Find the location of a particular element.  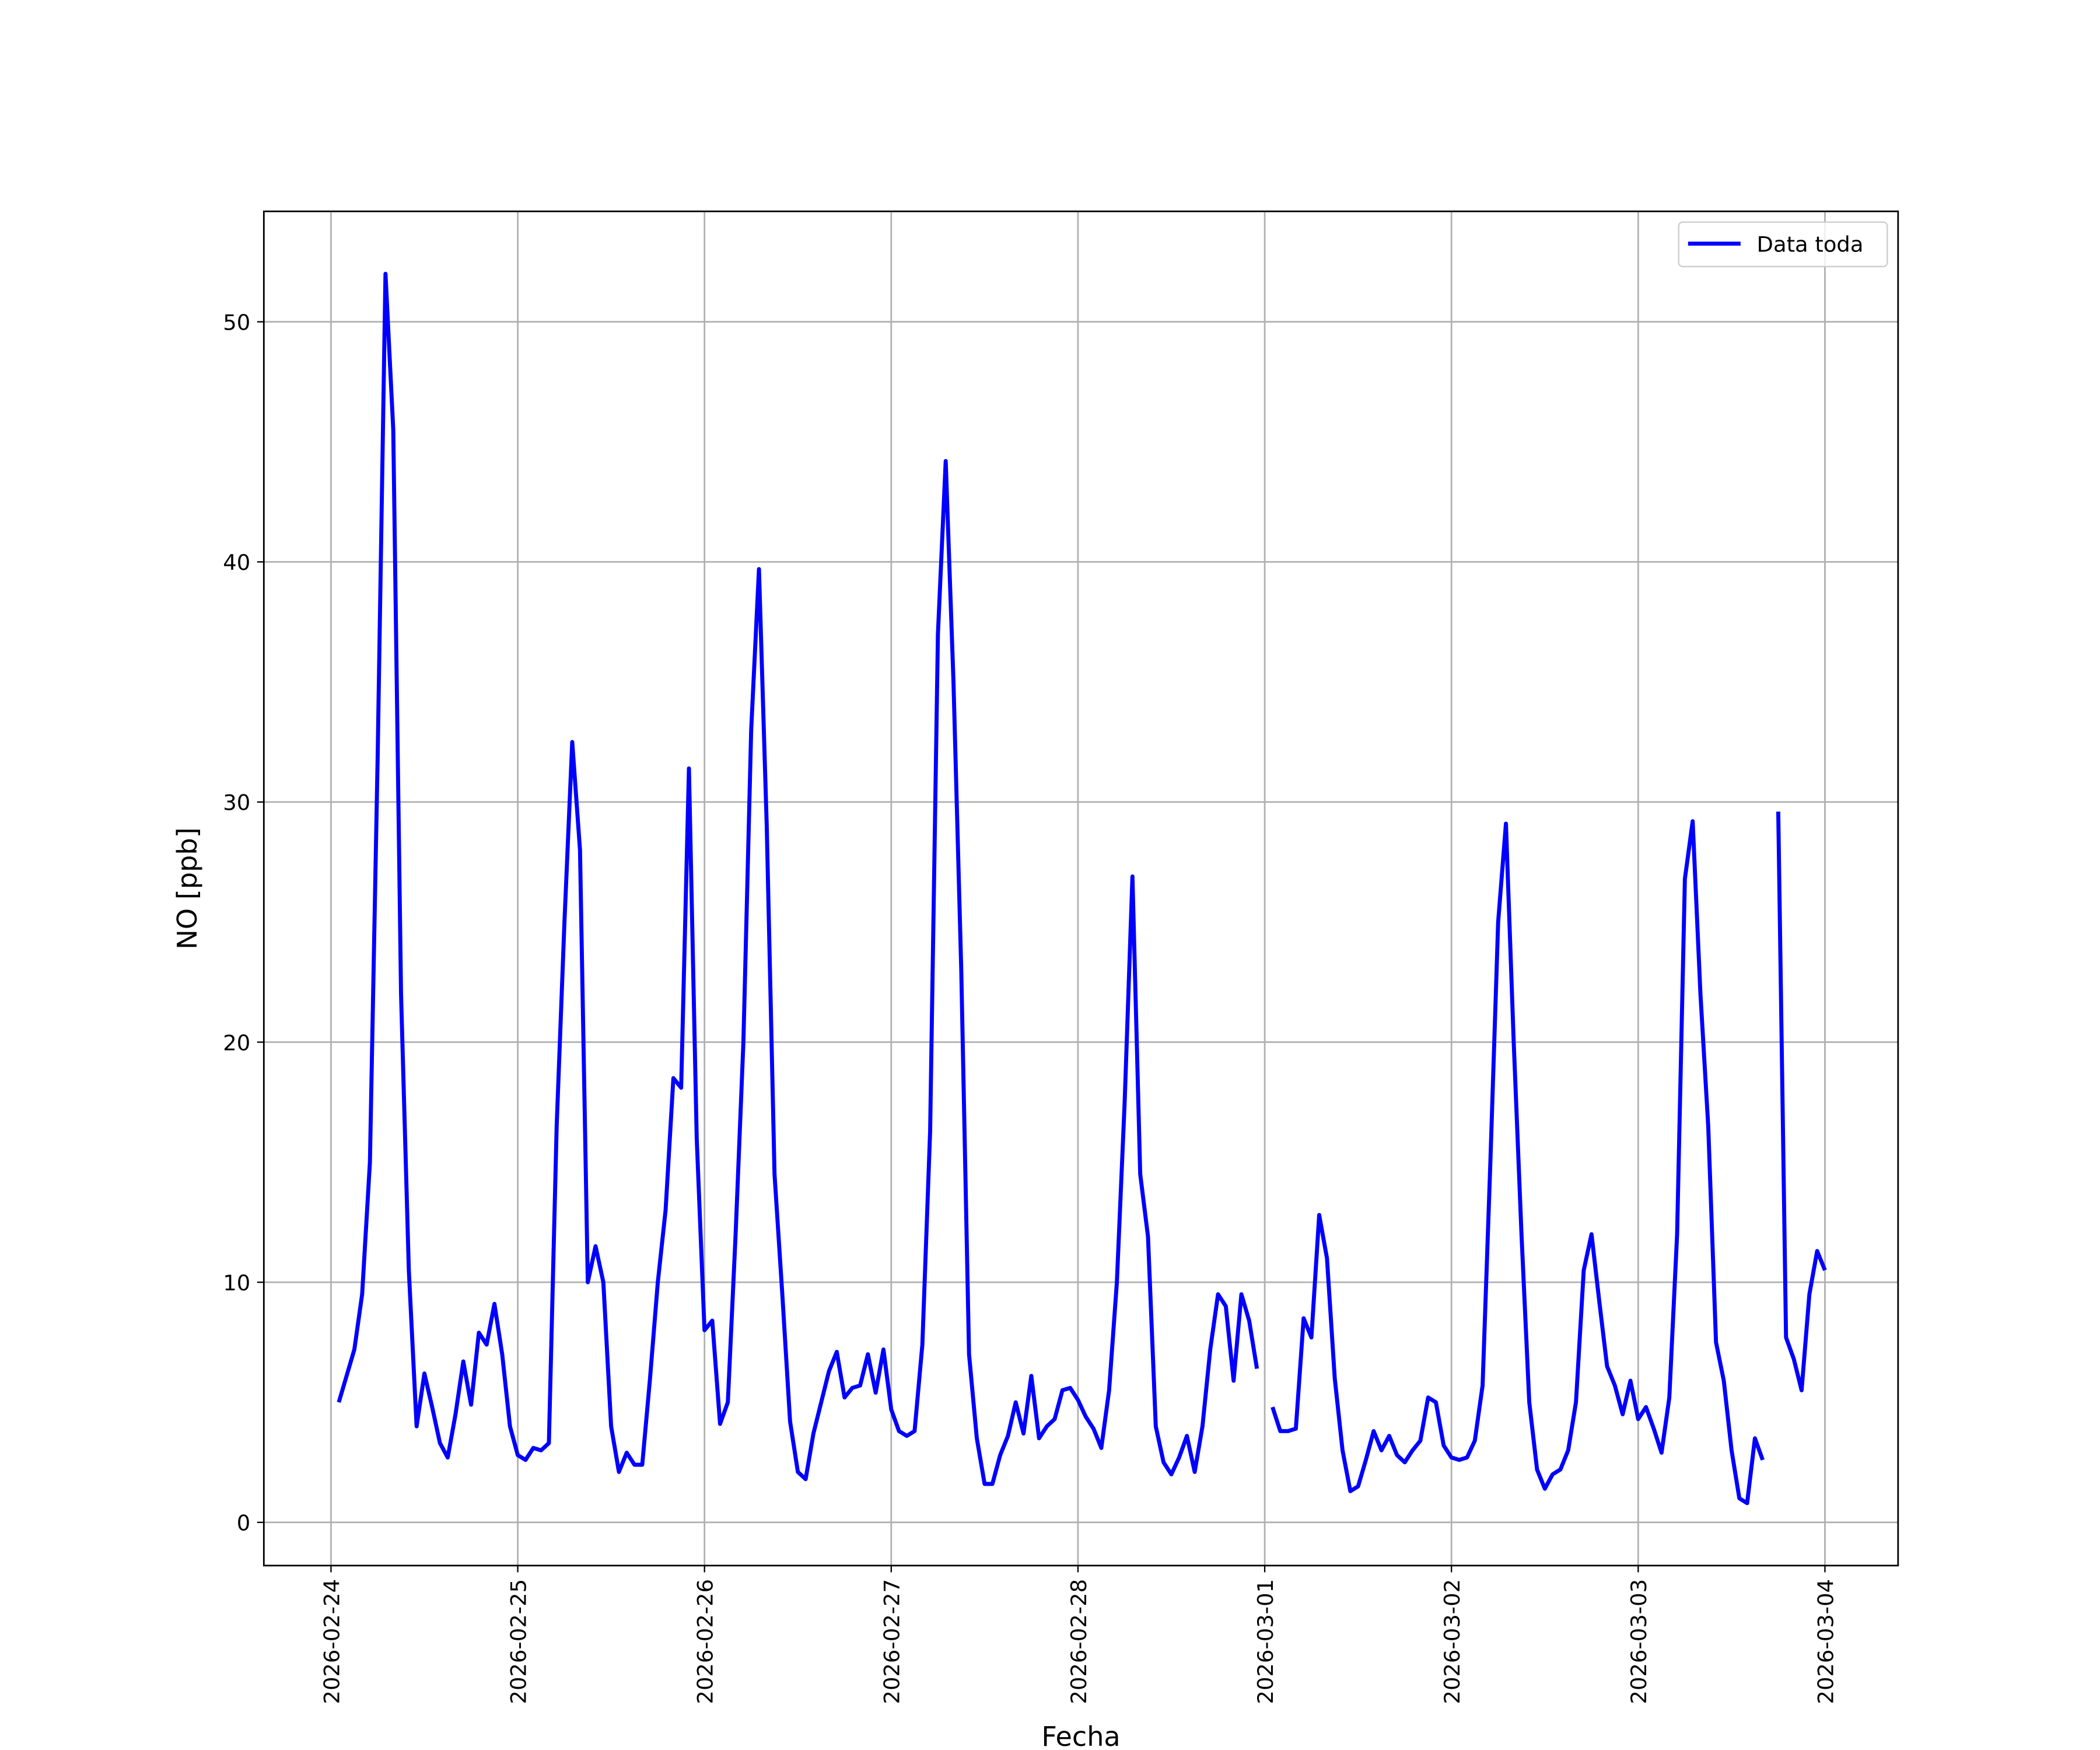

x-tick-label: 2026-03-04 is located at coordinates (1825, 1641).